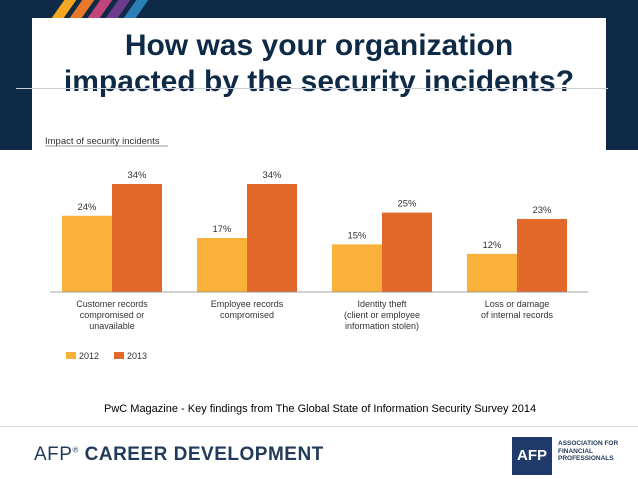  Describe the element at coordinates (517, 315) in the screenshot. I see `category-label-4-line-2: of internal records` at that location.